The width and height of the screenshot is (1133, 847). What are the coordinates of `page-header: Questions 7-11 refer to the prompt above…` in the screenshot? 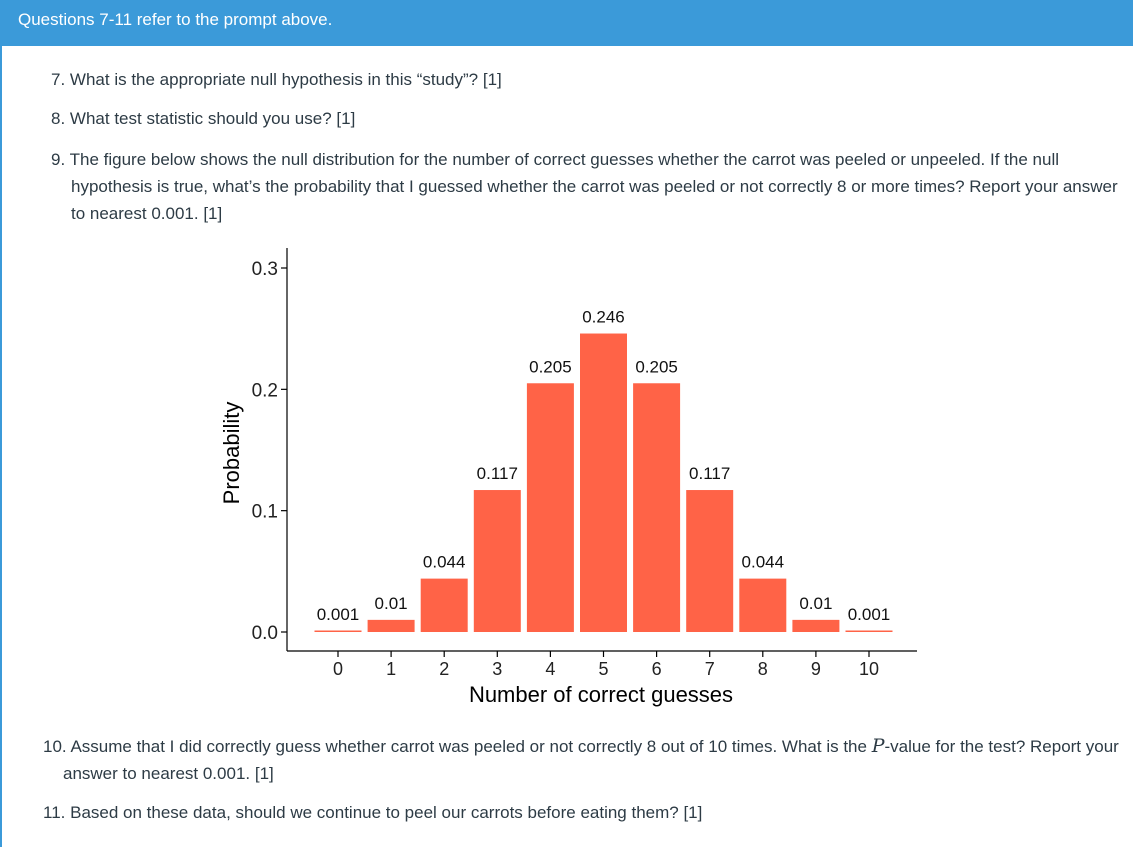 It's located at (566, 23).